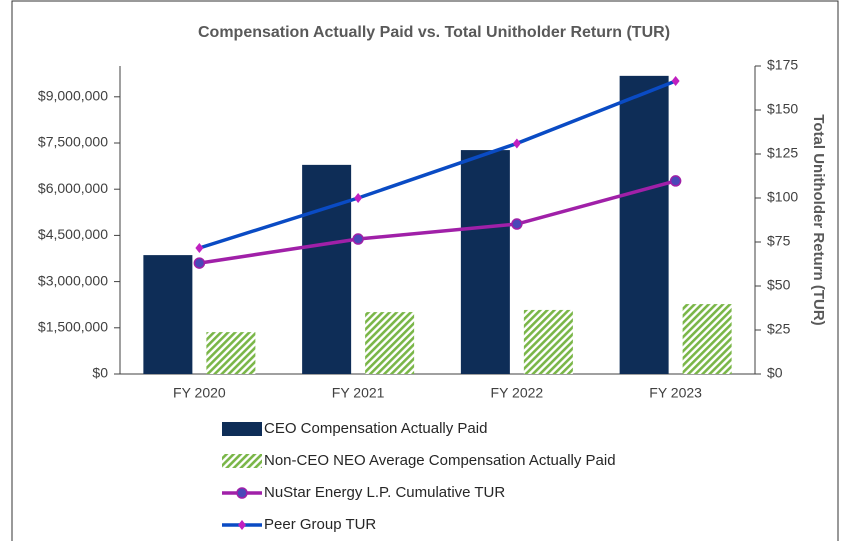 Image resolution: width=845 pixels, height=541 pixels. I want to click on x-tick-label: FY 2021, so click(358, 393).